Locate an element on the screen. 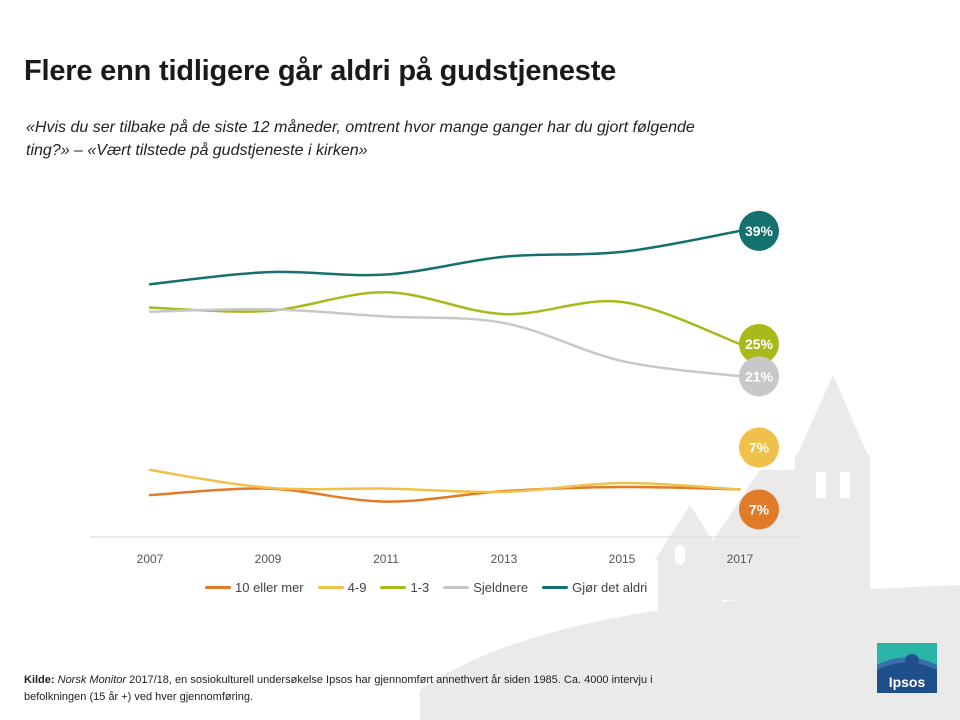  series-line-gjør-det-aldri is located at coordinates (445, 257).